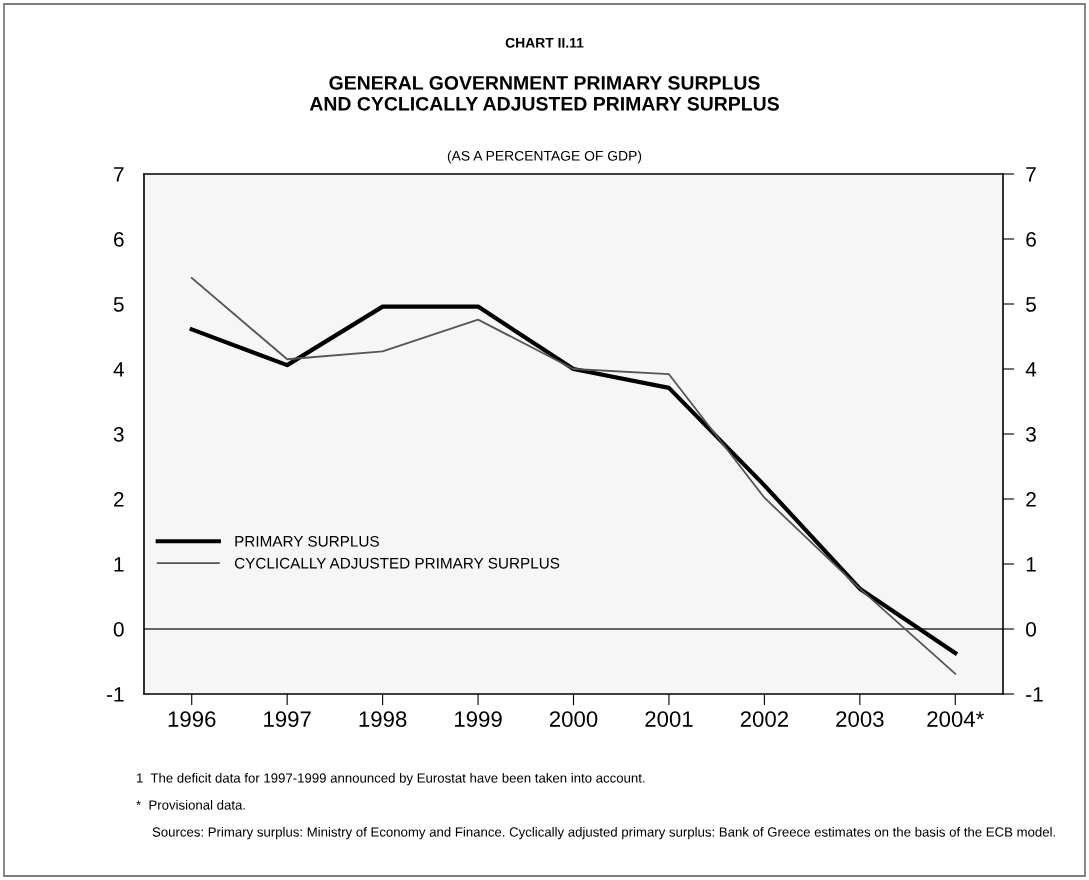 The width and height of the screenshot is (1089, 880). I want to click on x-tick-label: 1997, so click(287, 719).